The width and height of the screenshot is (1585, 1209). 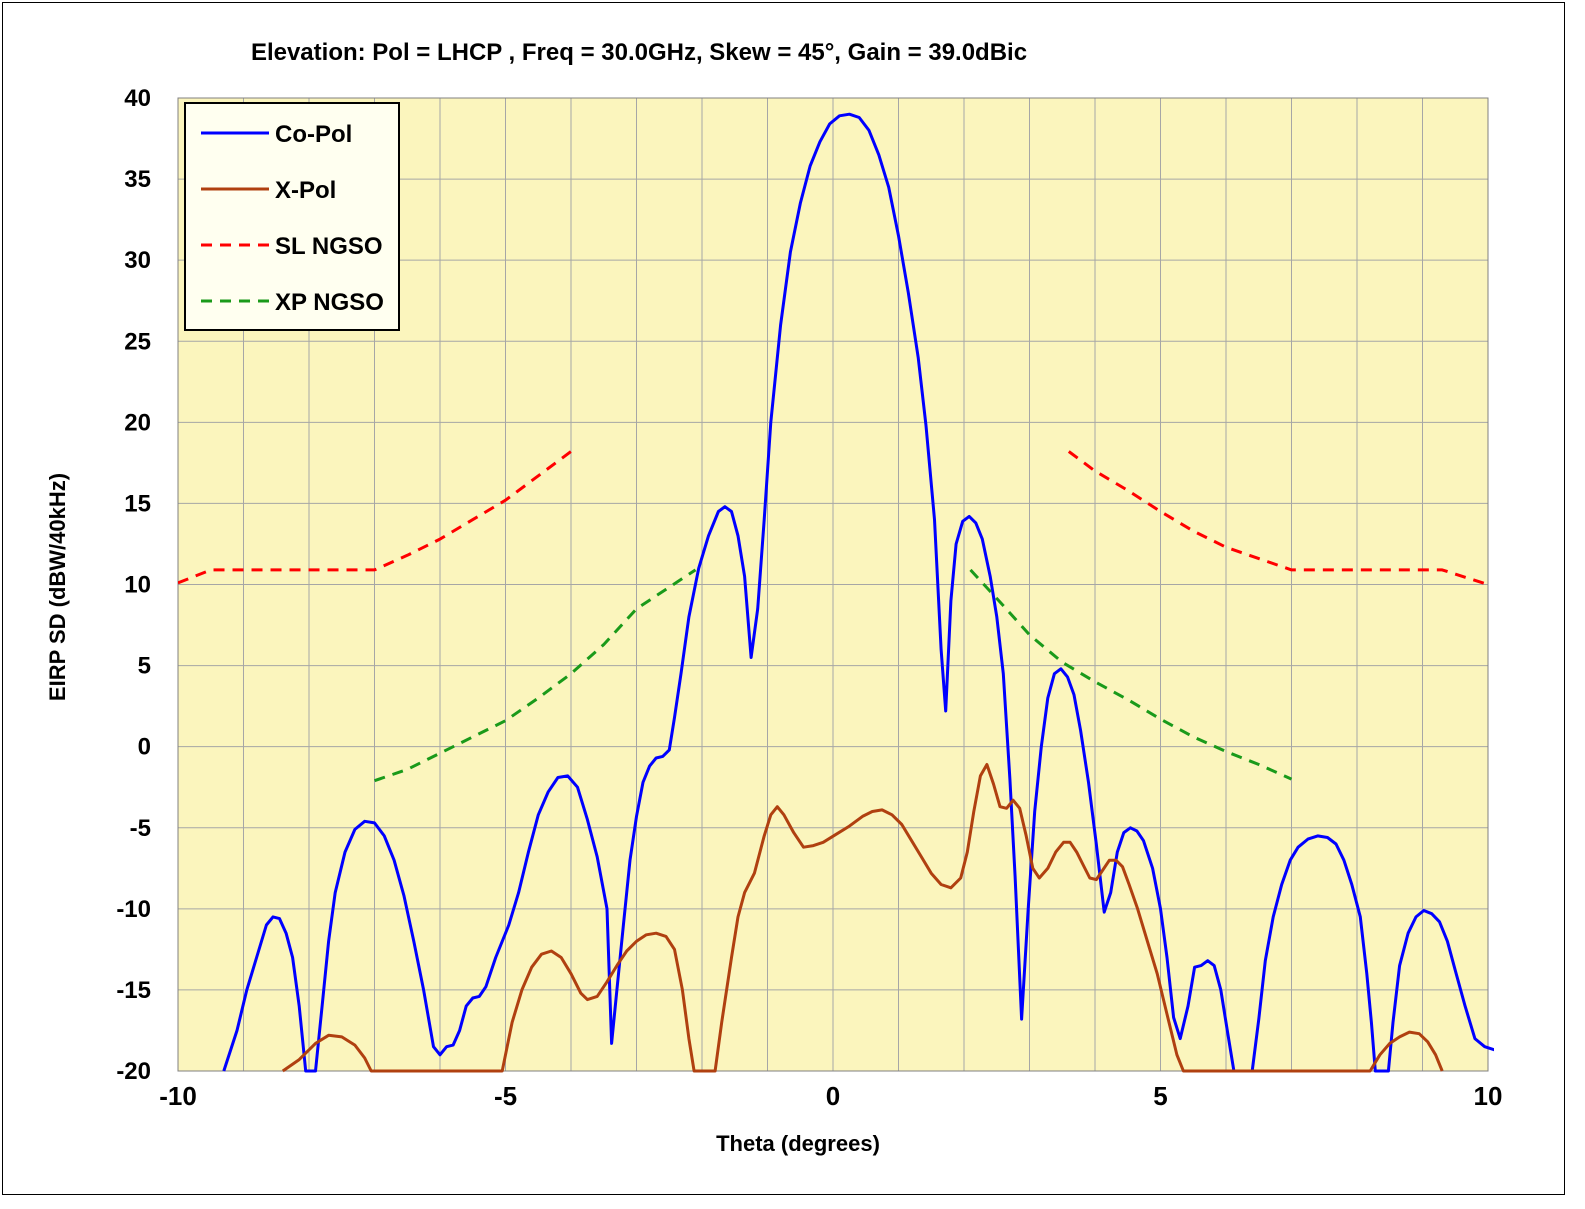 What do you see at coordinates (137, 503) in the screenshot?
I see `y-tick-label: 15` at bounding box center [137, 503].